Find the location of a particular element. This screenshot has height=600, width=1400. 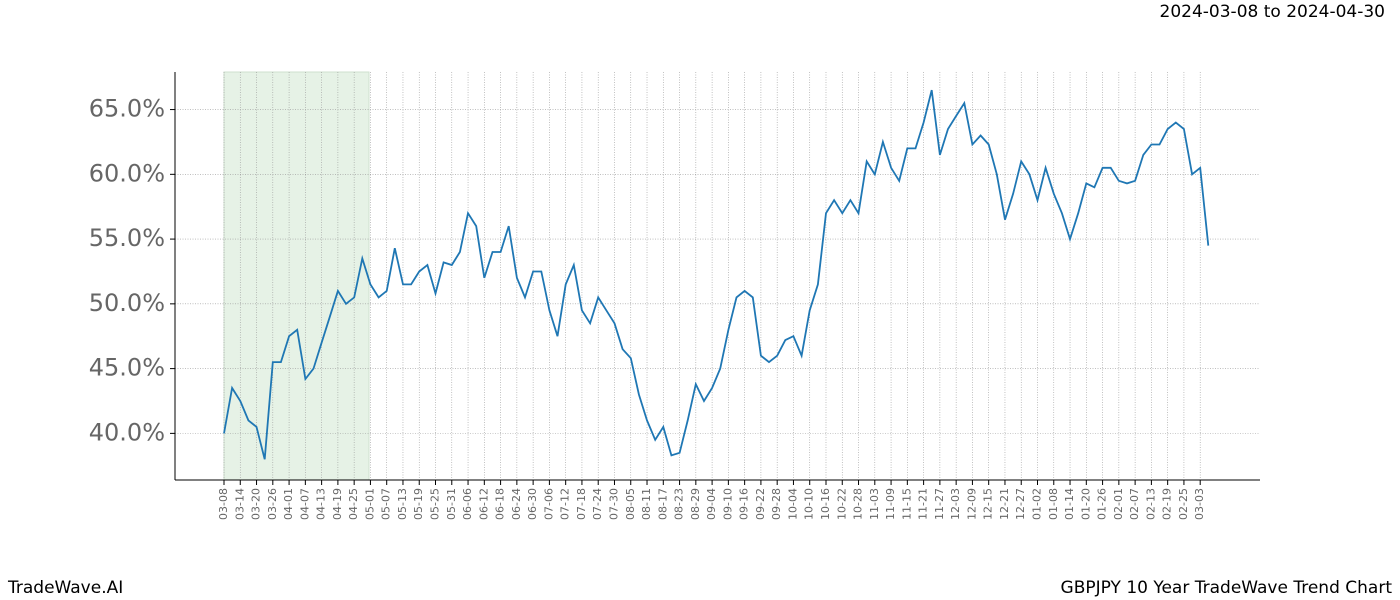

x-tick-label: 07-24 is located at coordinates (597, 504).